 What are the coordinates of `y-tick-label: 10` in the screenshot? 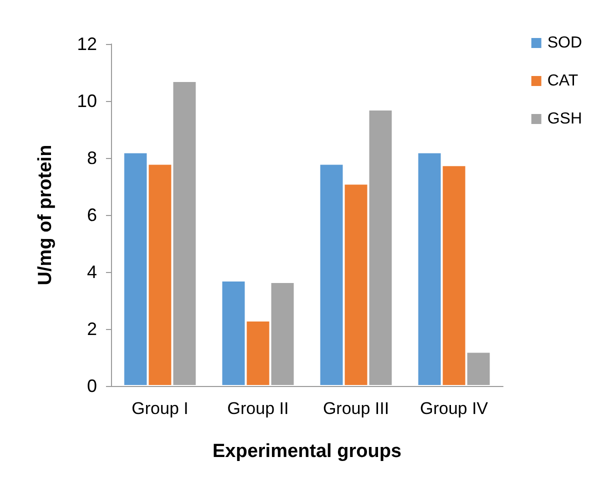 It's located at (86, 101).